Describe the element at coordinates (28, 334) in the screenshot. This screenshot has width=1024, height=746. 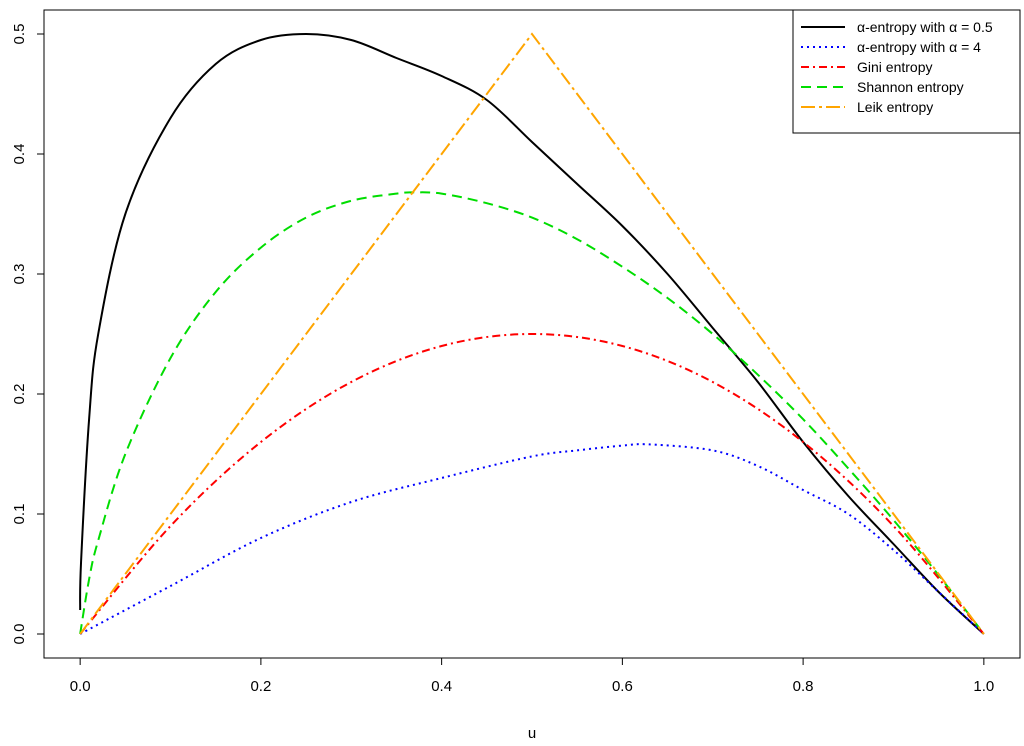
I see `y-axis: 0.0 0.1 0.2 0.3 0.4 0.5` at that location.